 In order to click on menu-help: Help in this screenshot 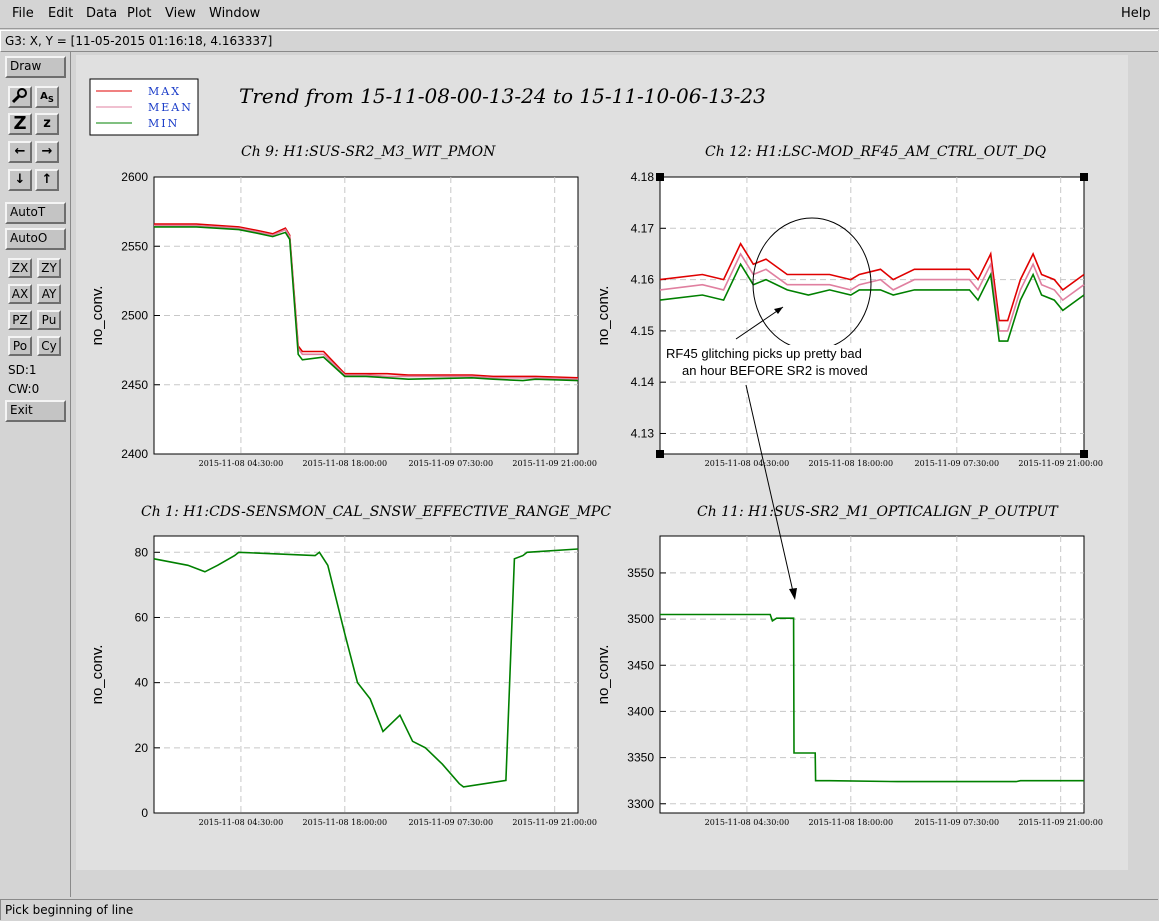, I will do `click(1136, 13)`.